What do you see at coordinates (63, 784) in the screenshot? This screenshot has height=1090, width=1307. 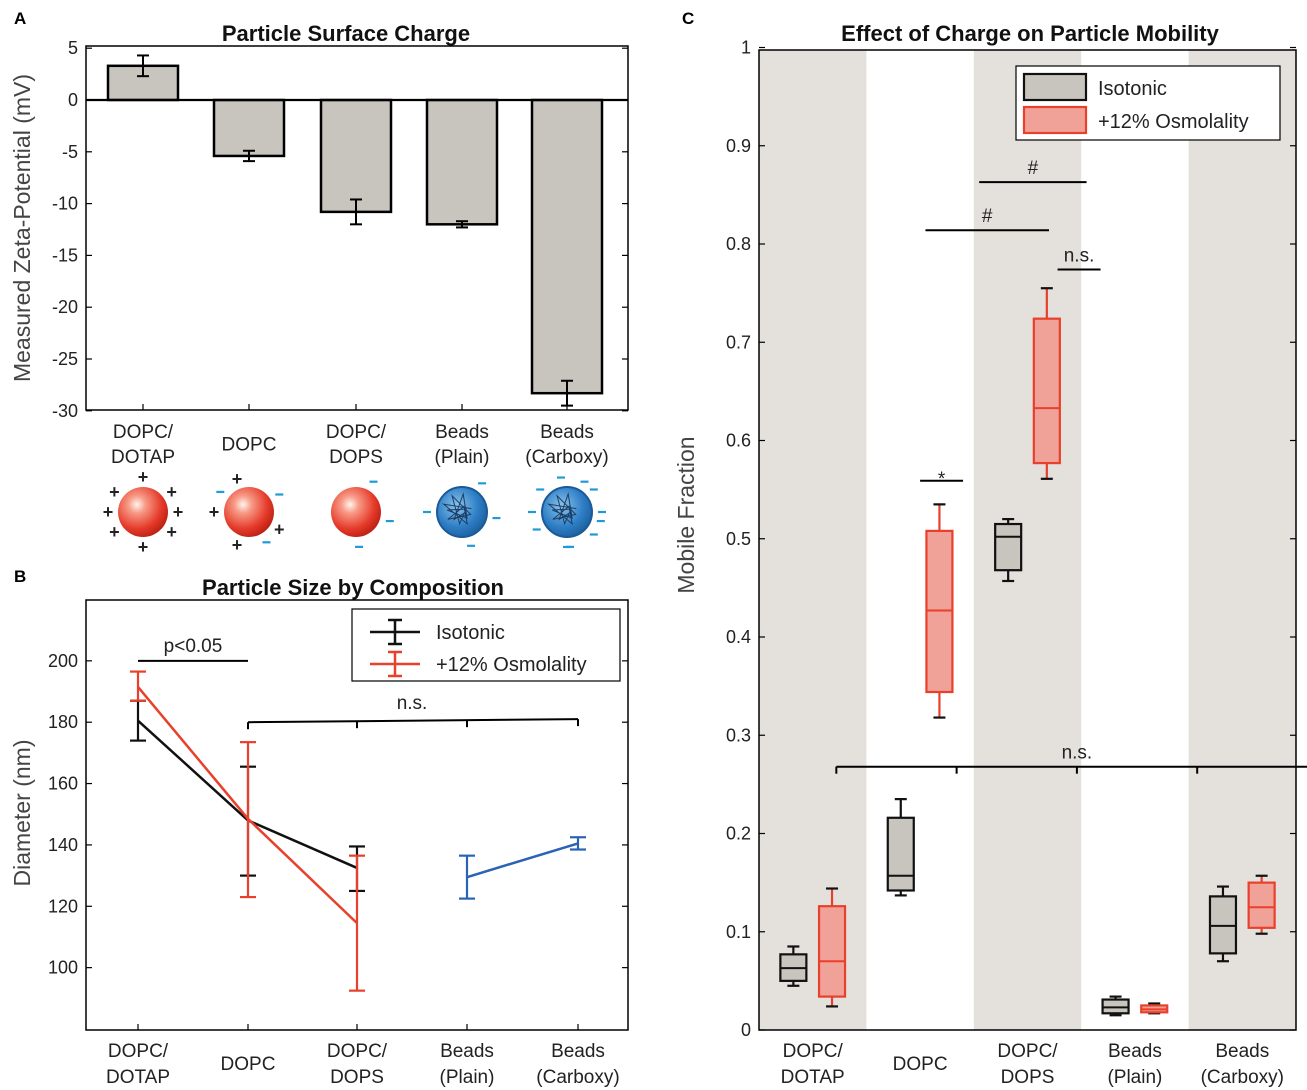 I see `y-tick-label: 160` at bounding box center [63, 784].